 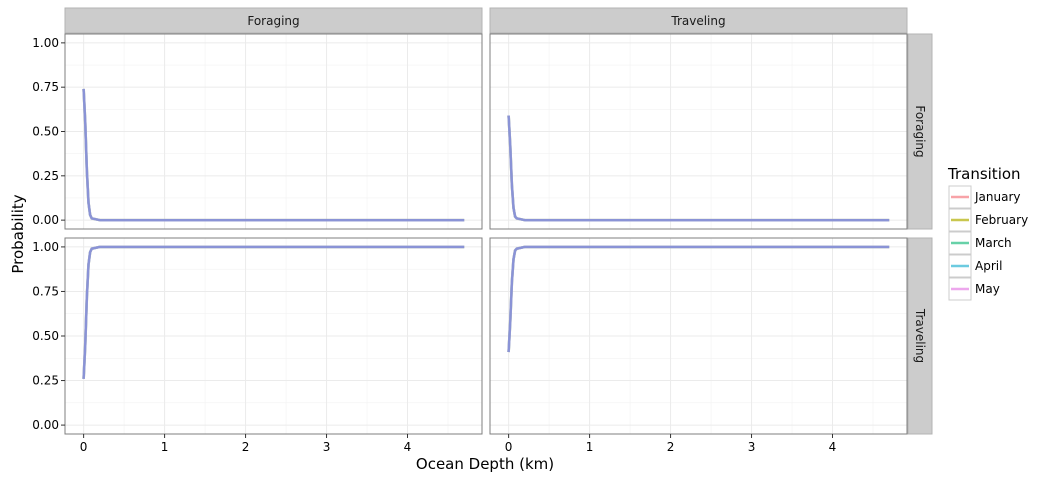 I want to click on strip-col-traveling, so click(x=698, y=20).